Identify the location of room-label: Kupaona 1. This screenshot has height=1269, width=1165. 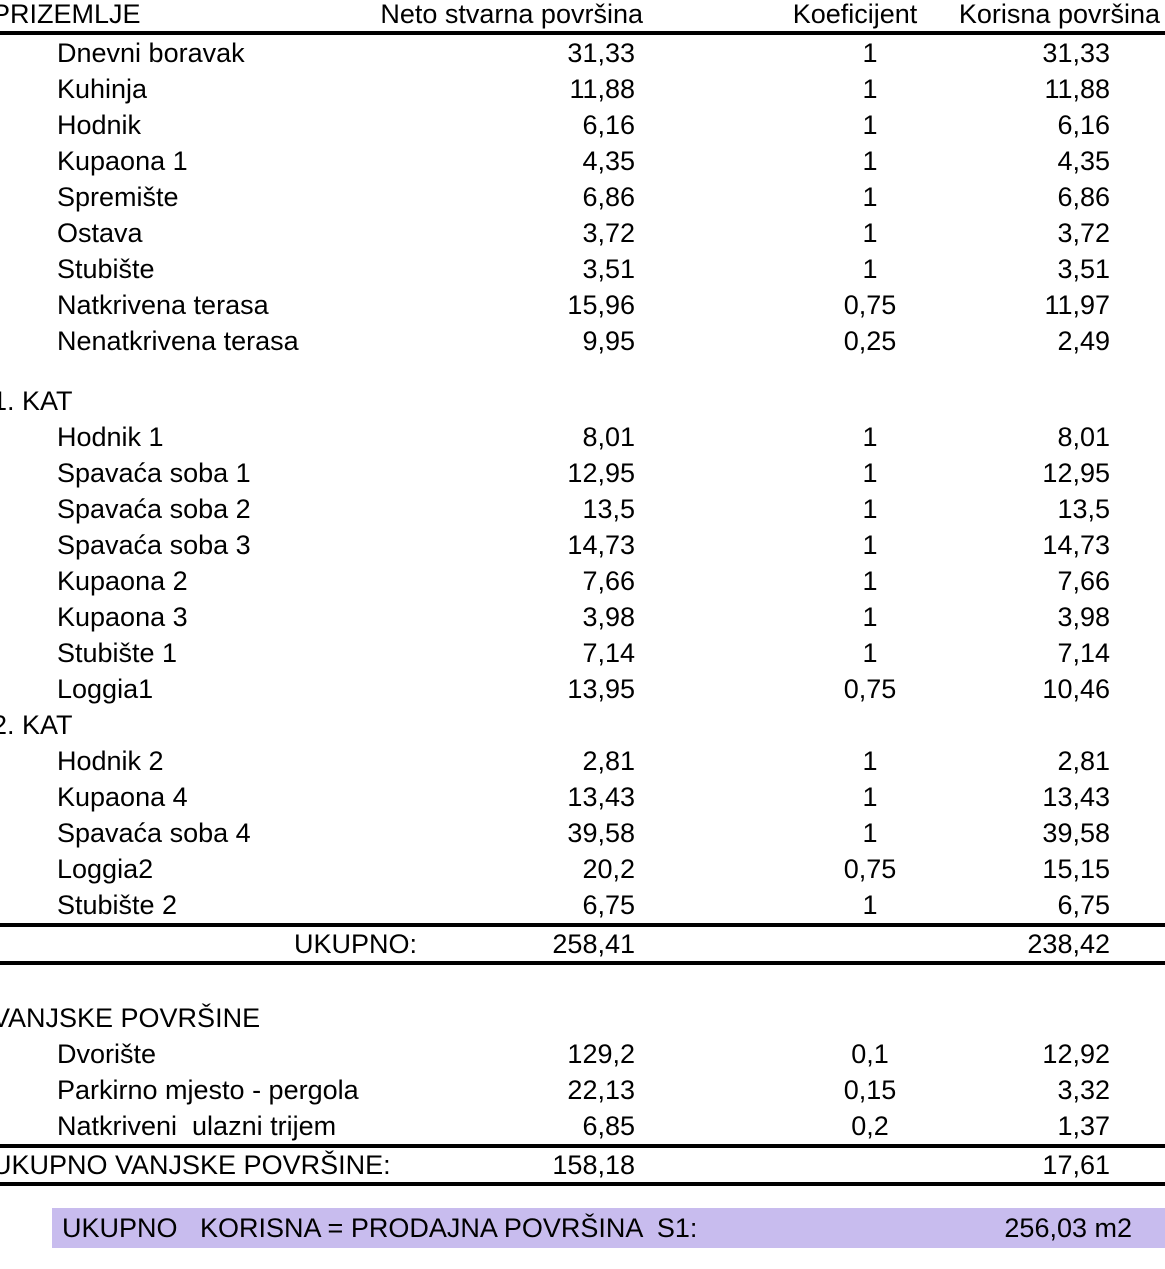
(122, 161).